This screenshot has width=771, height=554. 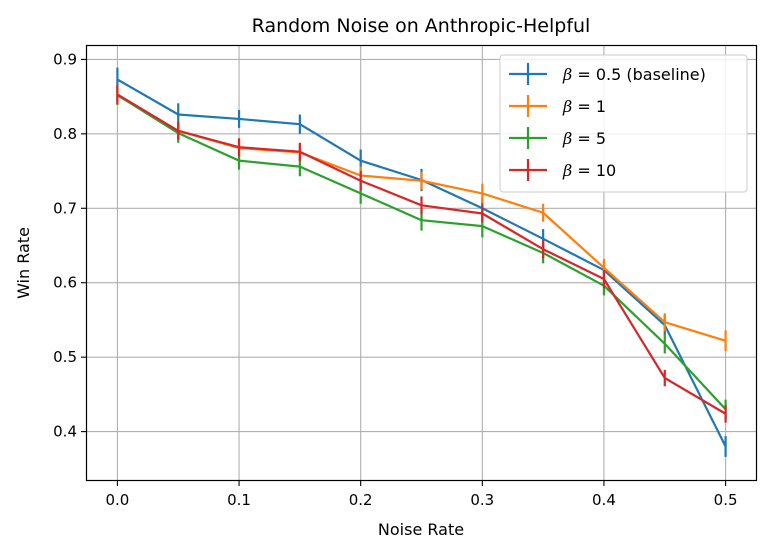 I want to click on legend-label: β = 10, so click(x=589, y=170).